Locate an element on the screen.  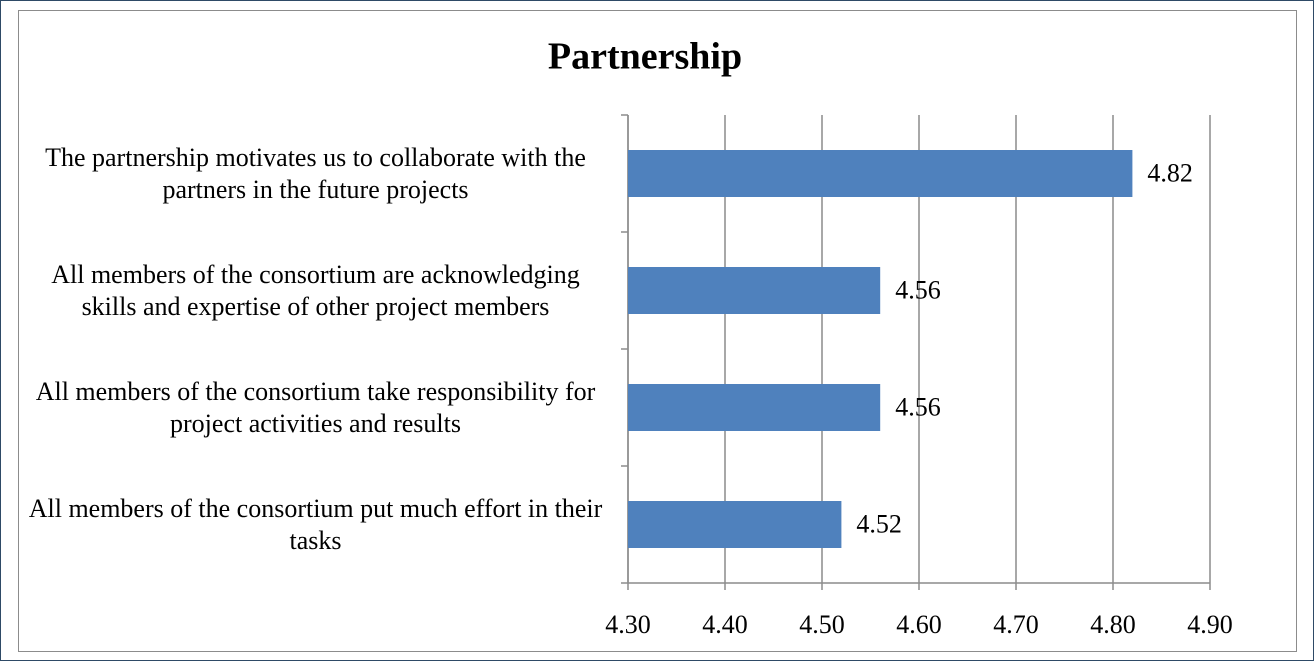
x-tick-label: 4.30 is located at coordinates (628, 624).